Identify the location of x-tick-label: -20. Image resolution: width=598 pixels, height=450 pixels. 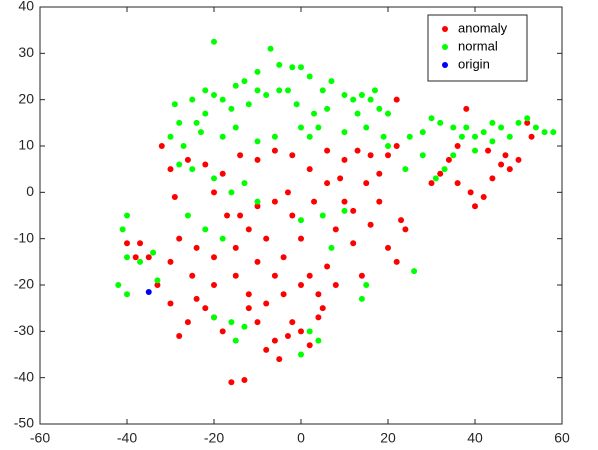
(214, 438).